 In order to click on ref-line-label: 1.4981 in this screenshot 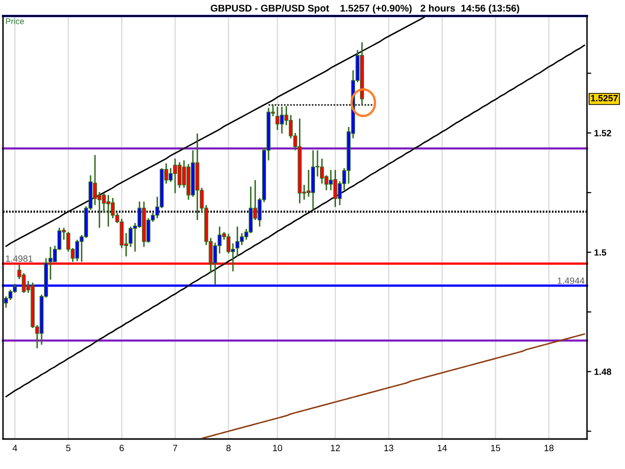, I will do `click(19, 258)`.